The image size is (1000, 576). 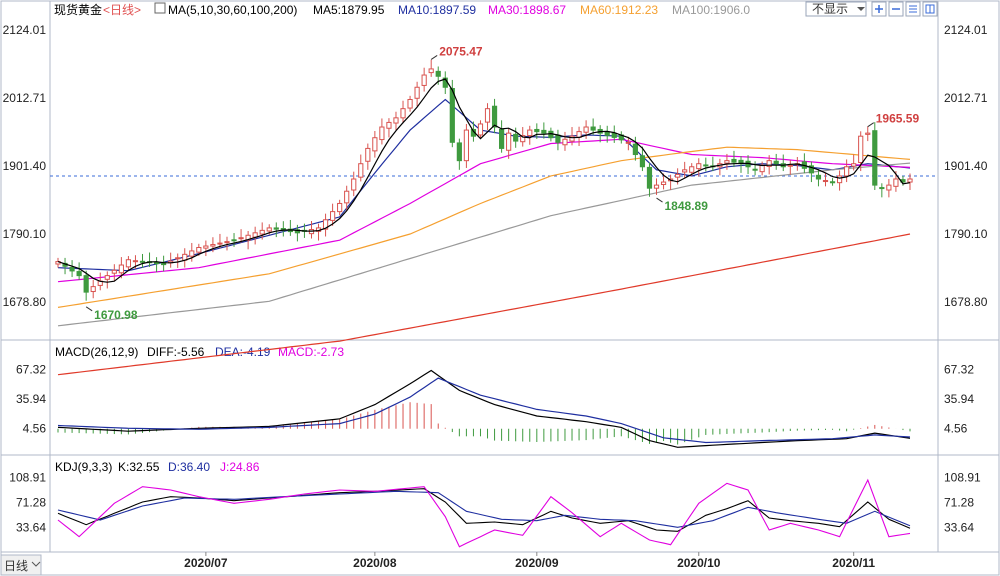 What do you see at coordinates (176, 352) in the screenshot?
I see `macd-diff: DIFF:-5.56` at bounding box center [176, 352].